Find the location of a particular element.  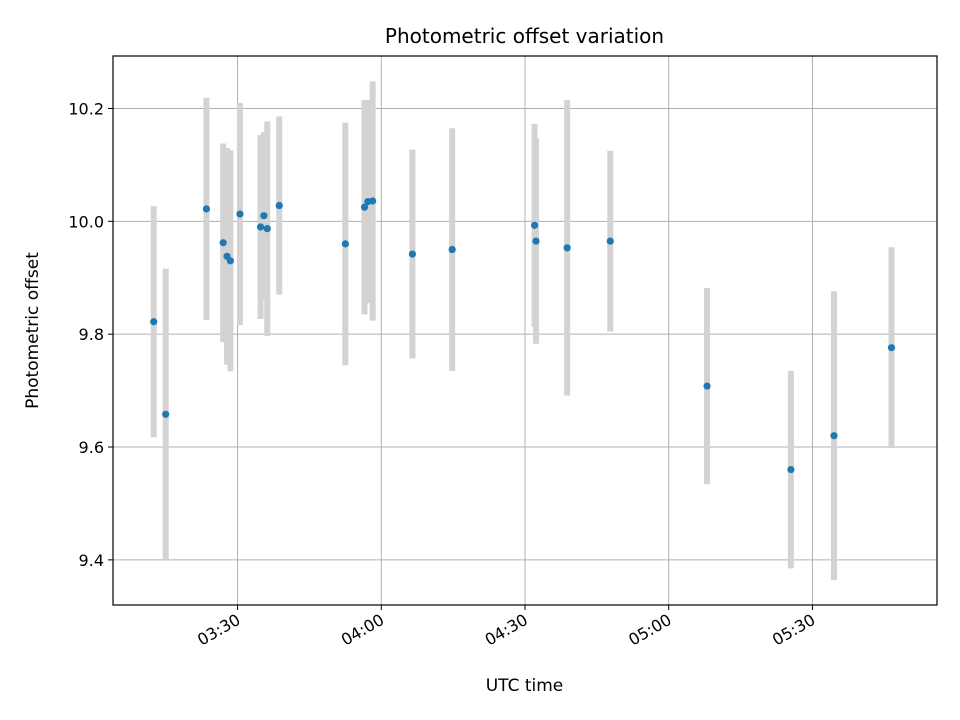

y-axis-ticks: 9.4 9.6 9.8 10.0 10.2 is located at coordinates (90, 334).